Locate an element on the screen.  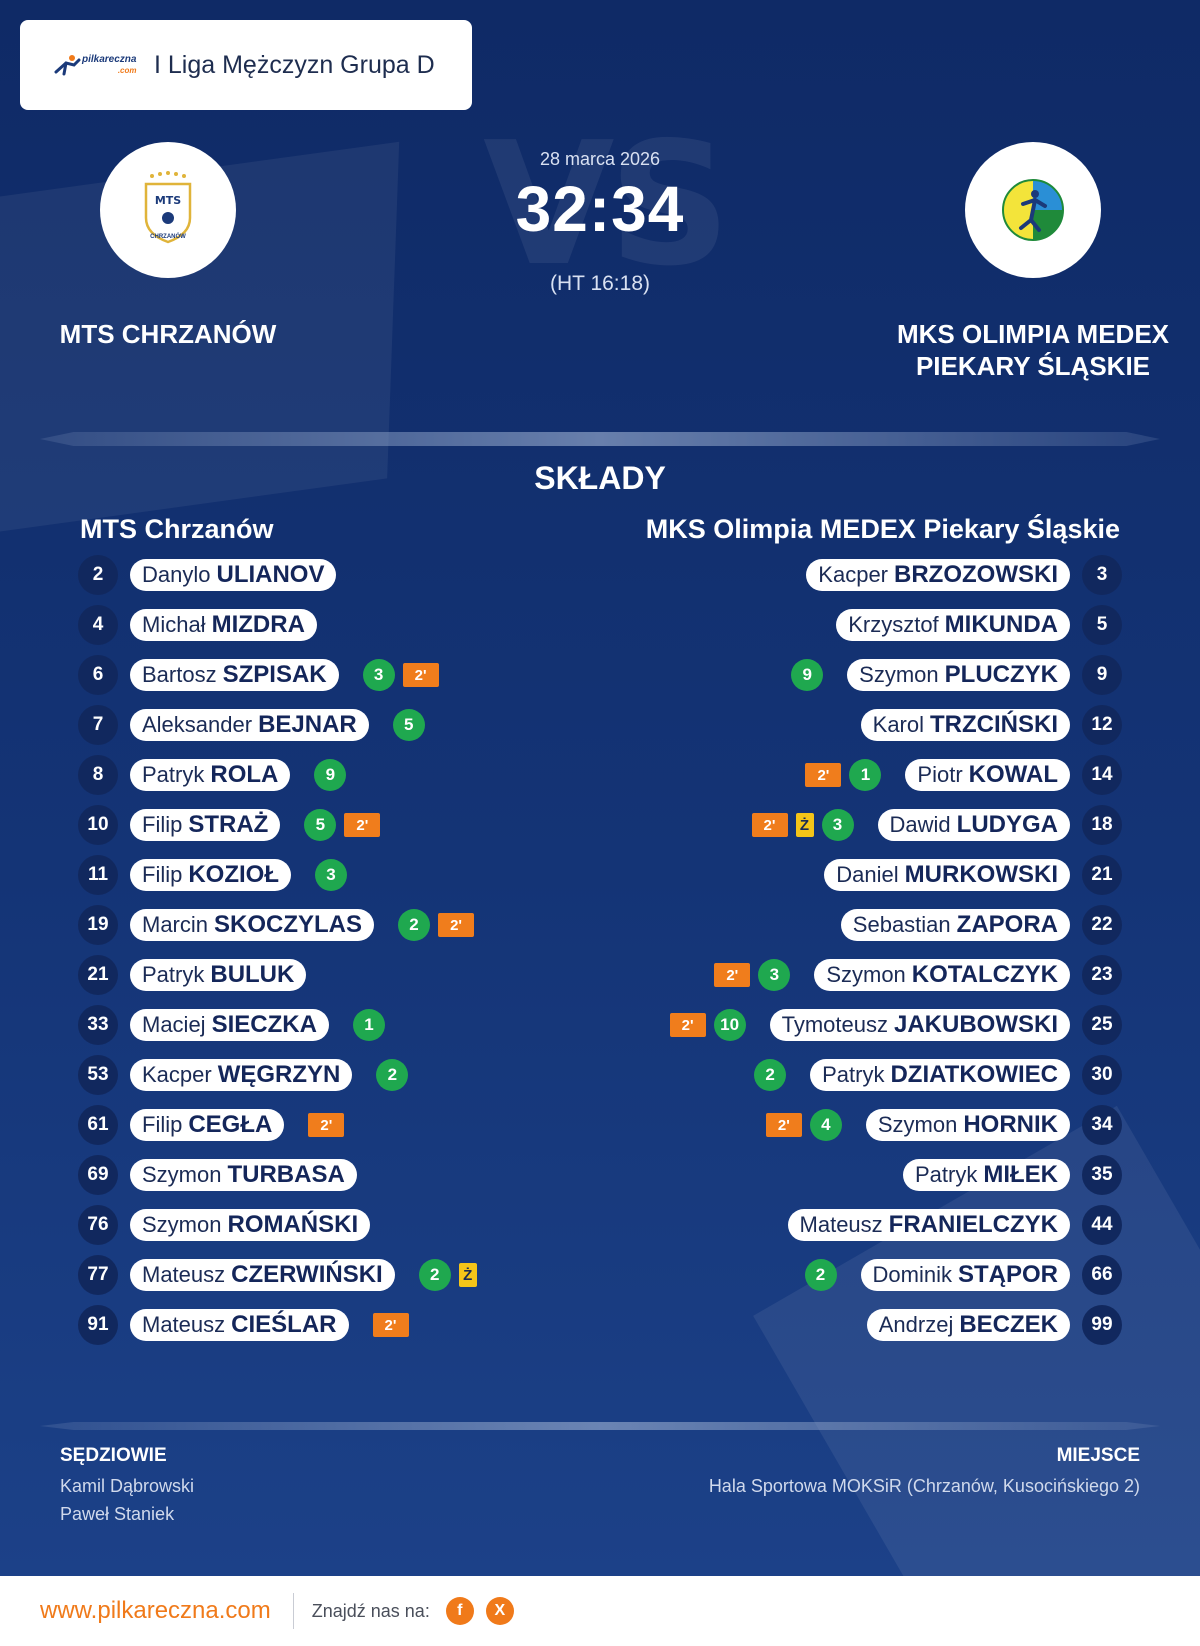
home-player-row: 53 Kacper WĘGRZYN 2 is located at coordinates (243, 1075).